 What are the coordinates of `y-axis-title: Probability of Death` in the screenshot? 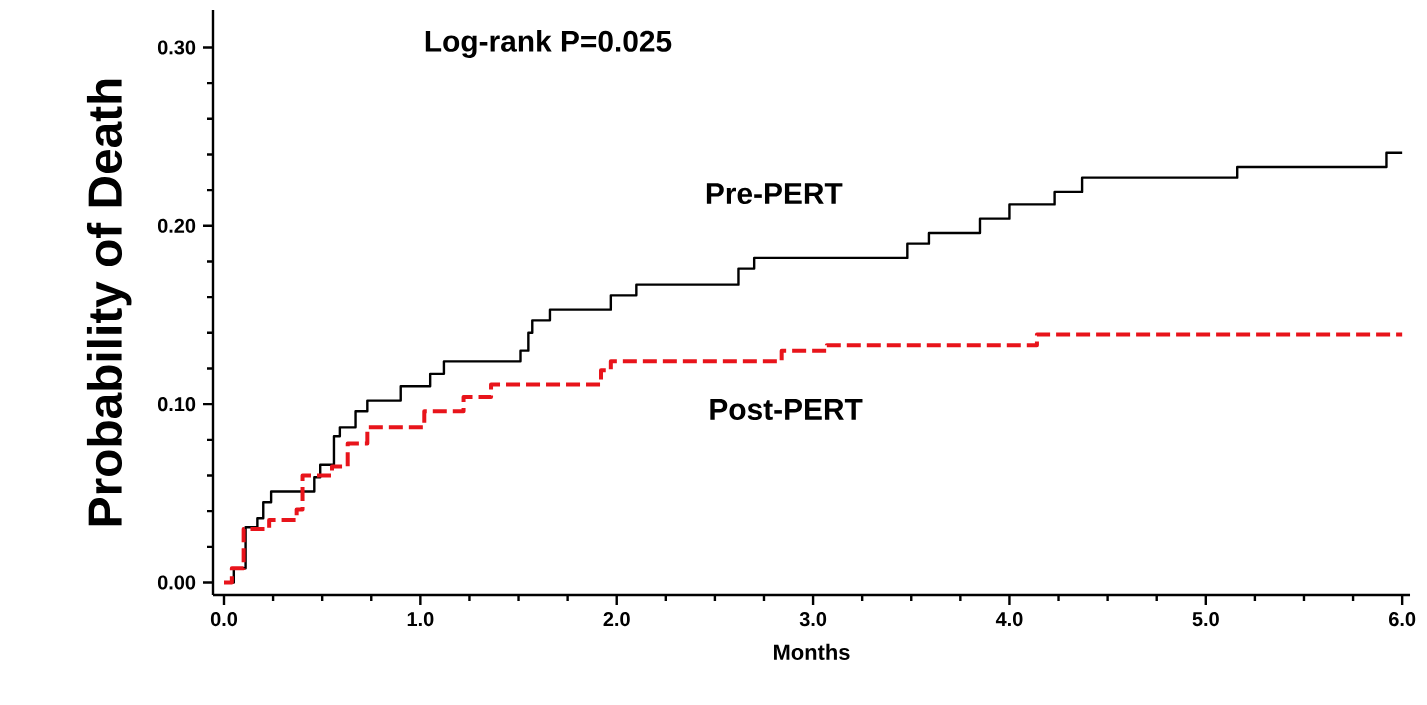 It's located at (109, 302).